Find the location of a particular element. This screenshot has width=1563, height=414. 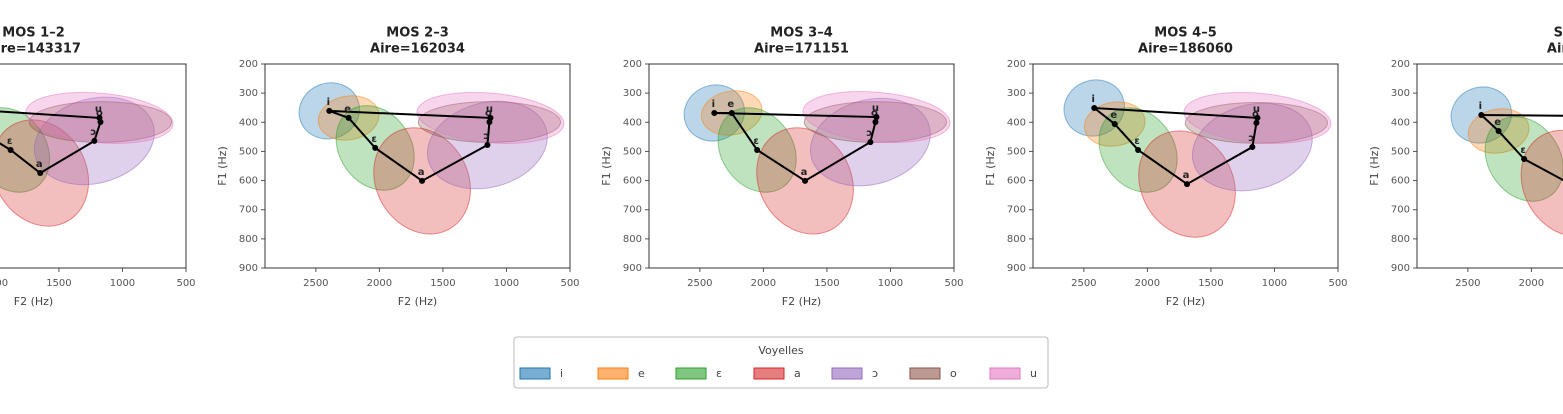

panel-subtitle: Aire=162034 is located at coordinates (417, 49).